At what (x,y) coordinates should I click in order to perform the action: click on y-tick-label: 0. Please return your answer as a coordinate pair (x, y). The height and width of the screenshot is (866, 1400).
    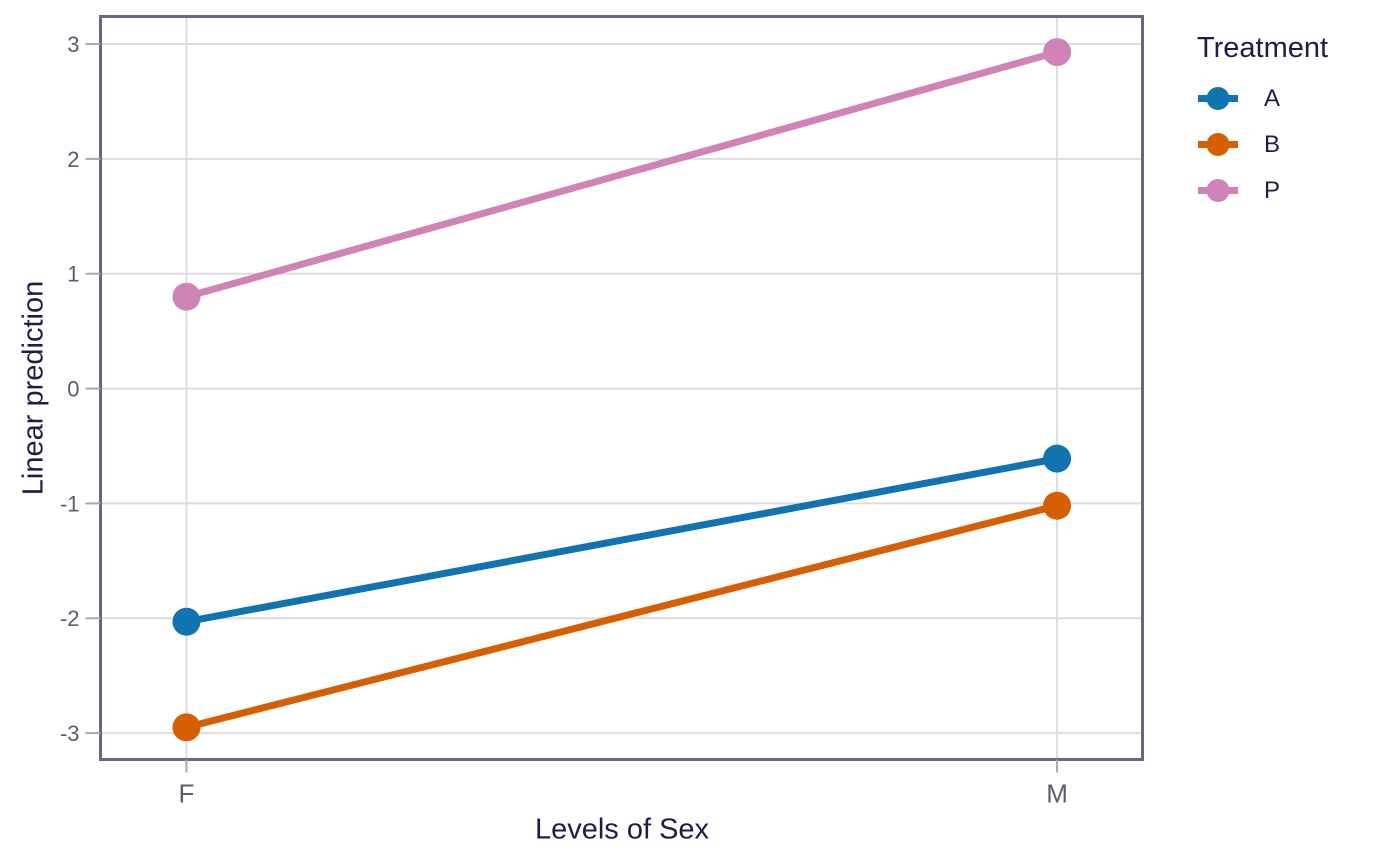
    Looking at the image, I should click on (73, 389).